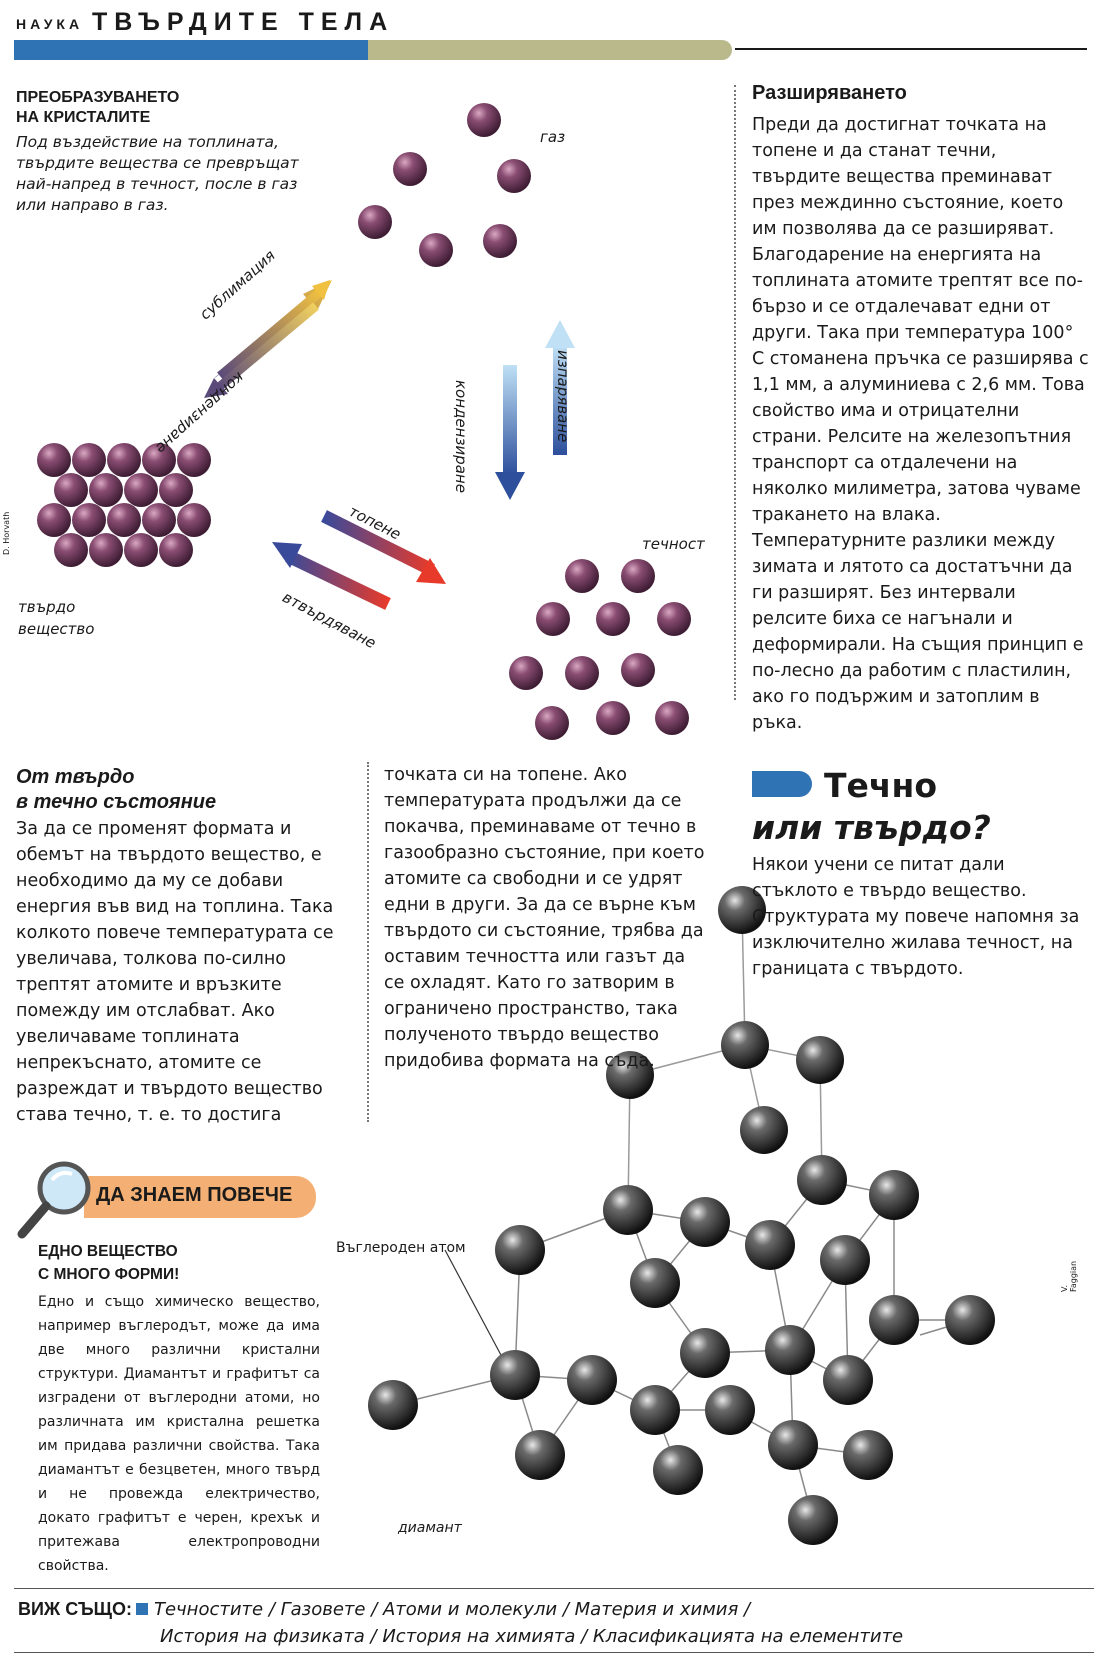 The image size is (1100, 1660). Describe the element at coordinates (124, 505) in the screenshot. I see `solid-atoms` at that location.